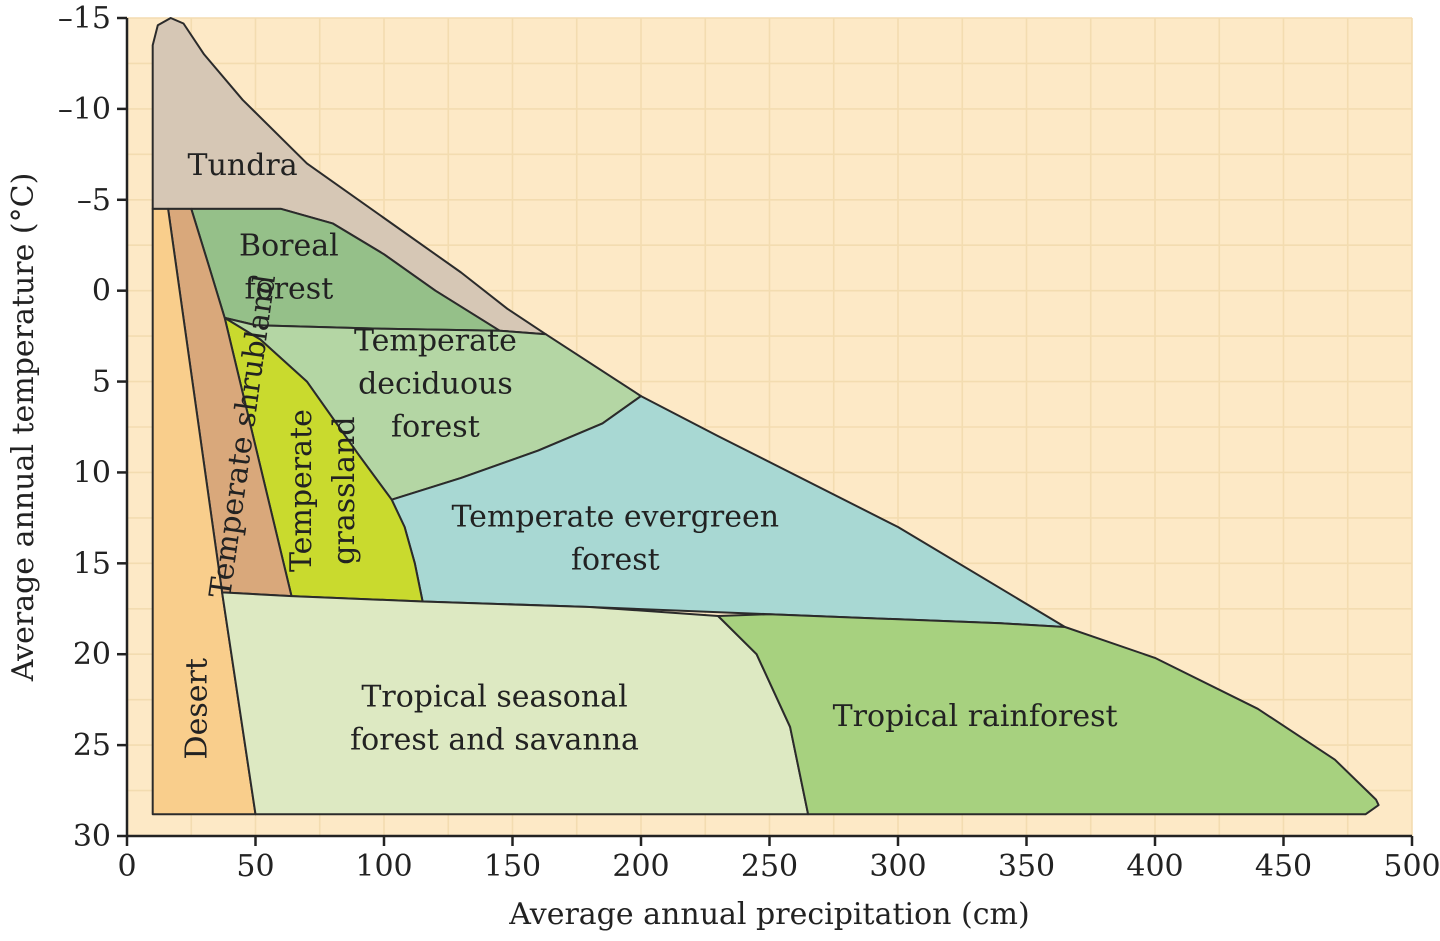  I want to click on x-tick-label: 400, so click(1154, 866).